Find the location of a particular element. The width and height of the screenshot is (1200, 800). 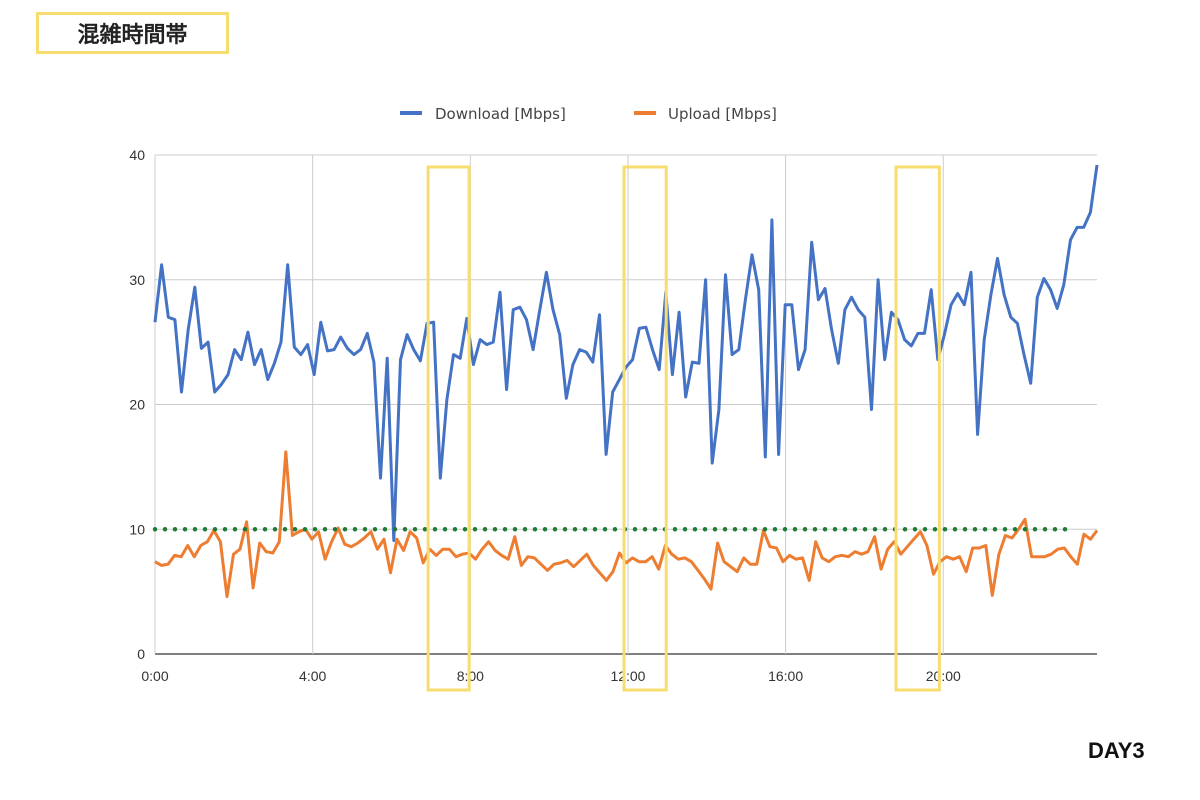

y-tick-label: 30 is located at coordinates (137, 280).